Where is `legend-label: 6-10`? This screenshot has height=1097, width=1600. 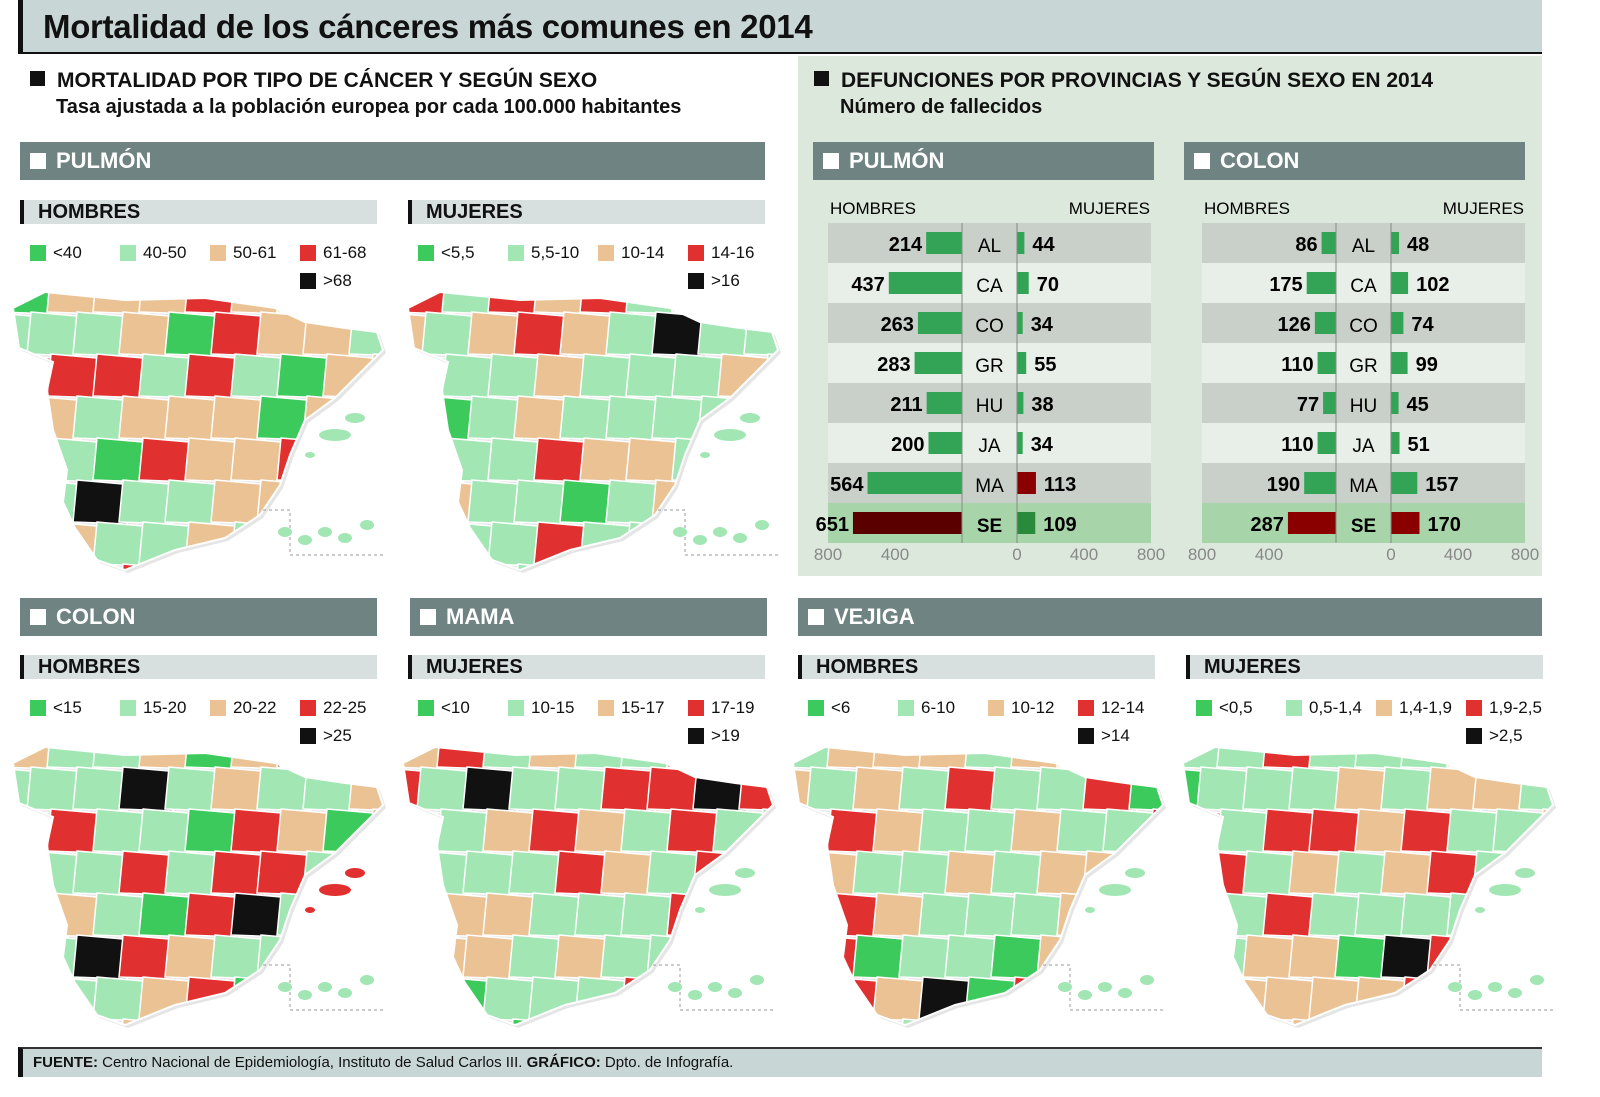 legend-label: 6-10 is located at coordinates (938, 707).